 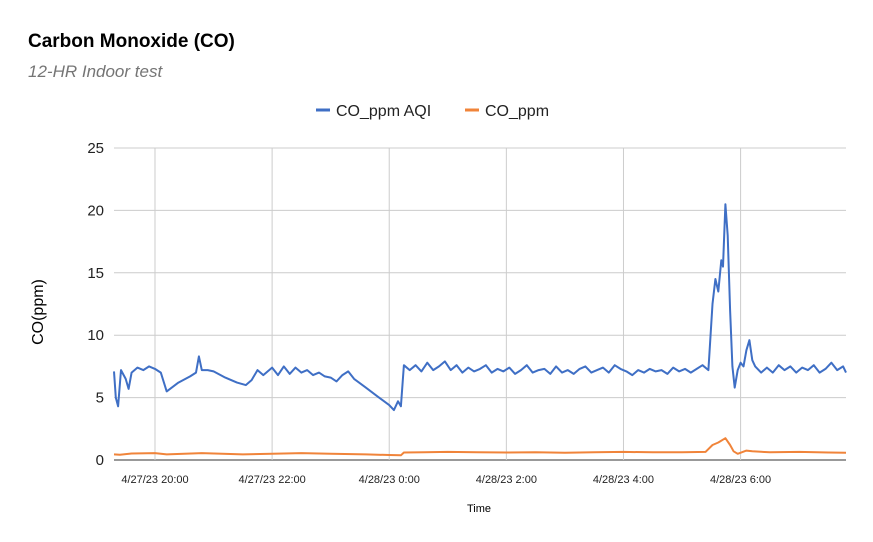 I want to click on y-tick-label: 5, so click(x=100, y=398).